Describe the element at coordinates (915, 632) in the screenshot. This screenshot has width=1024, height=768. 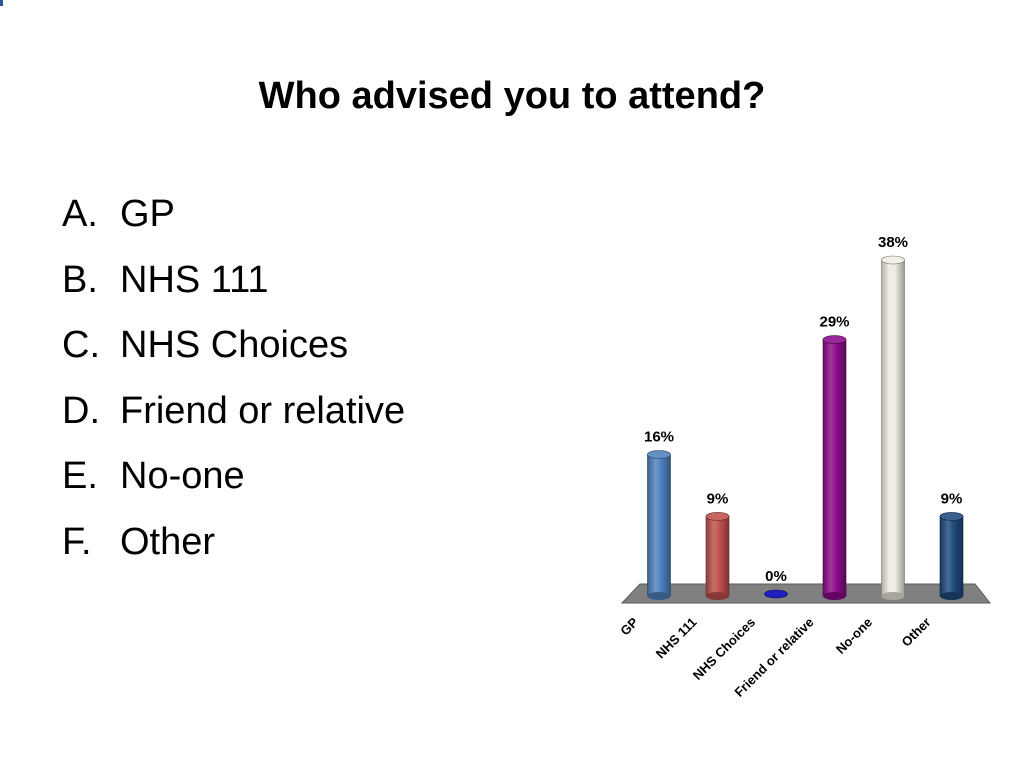
I see `category-label: Other` at that location.